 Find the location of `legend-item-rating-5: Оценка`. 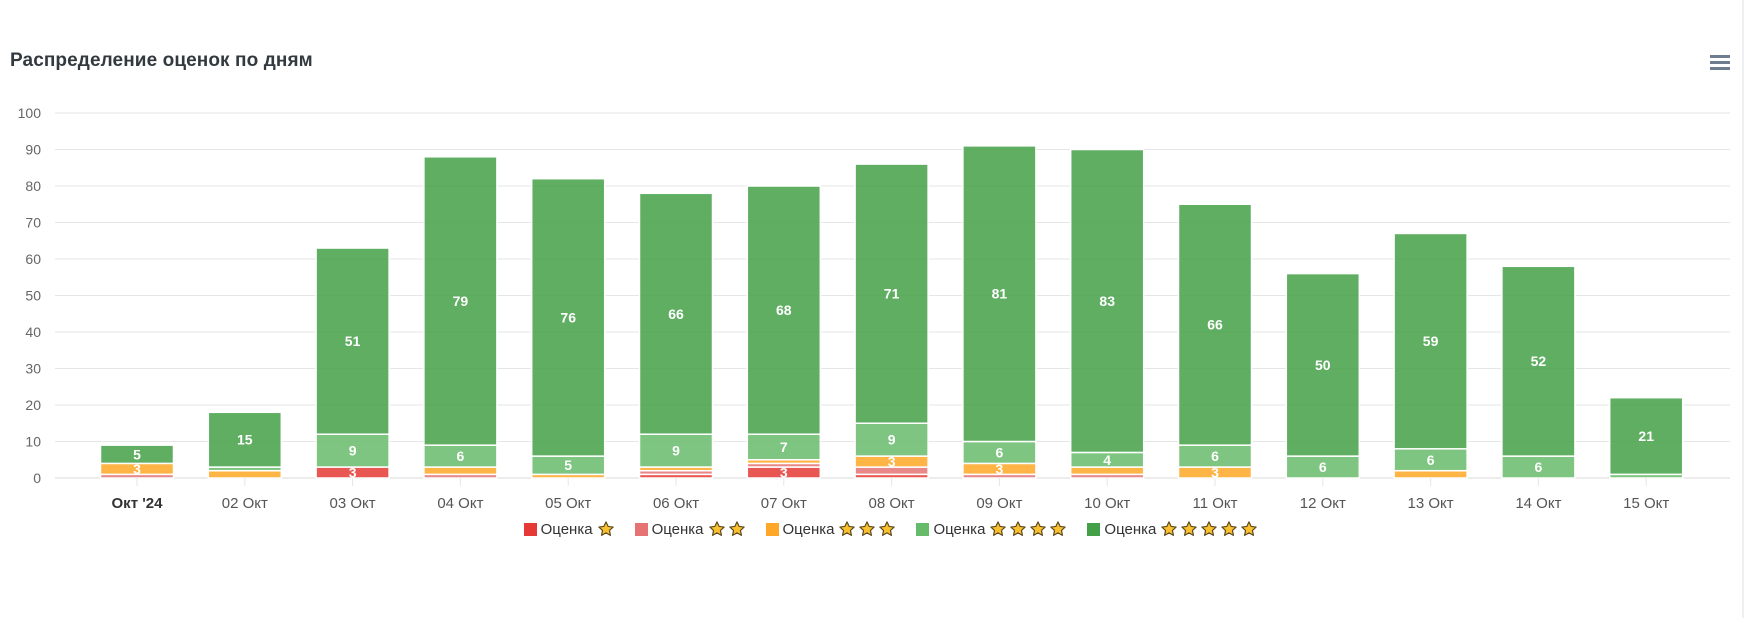

legend-item-rating-5: Оценка is located at coordinates (1172, 529).